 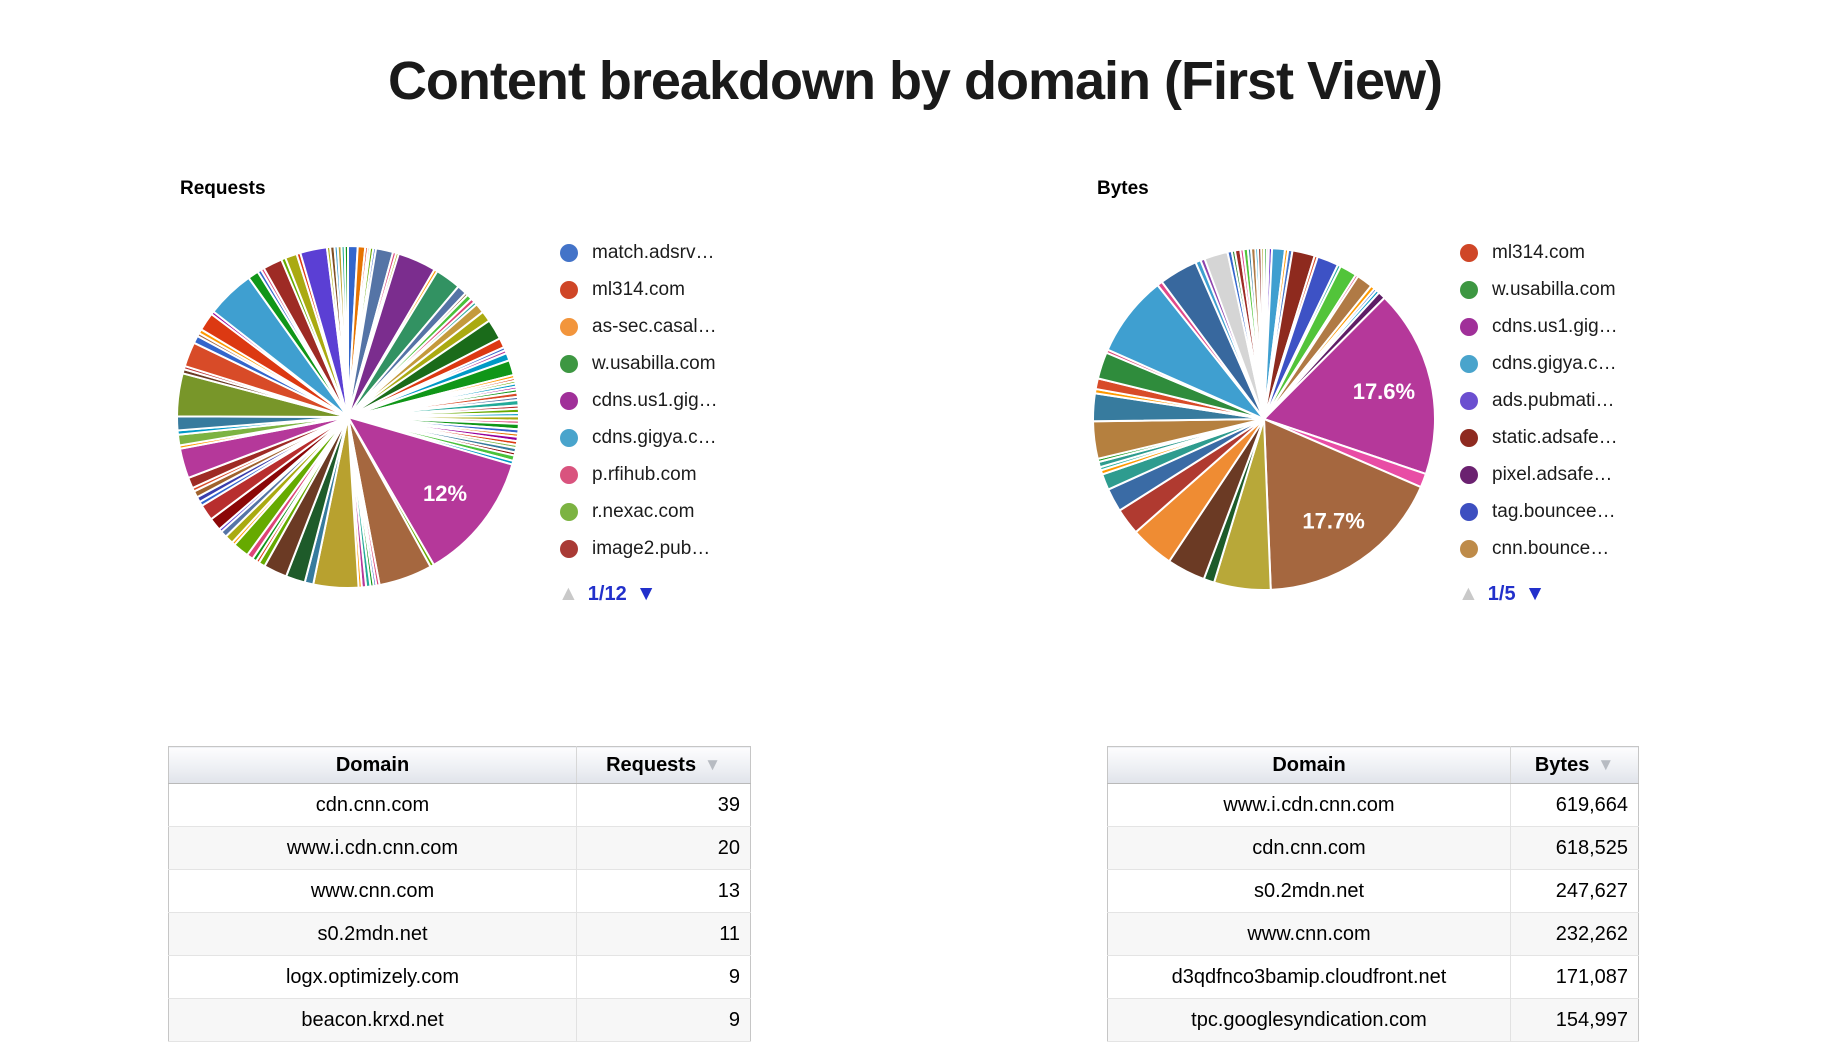 I want to click on legend-item-label: ml314.com, so click(x=638, y=289).